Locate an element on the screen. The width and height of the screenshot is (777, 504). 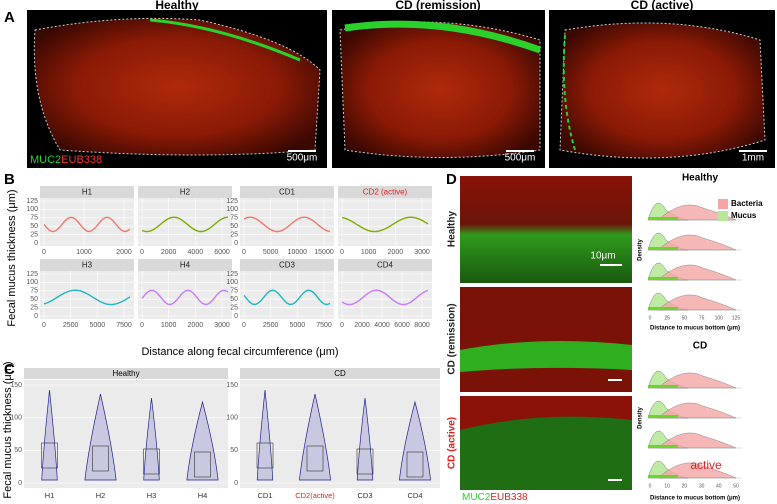
axis-label: Distance to mucus bottom (μm) is located at coordinates (695, 499).